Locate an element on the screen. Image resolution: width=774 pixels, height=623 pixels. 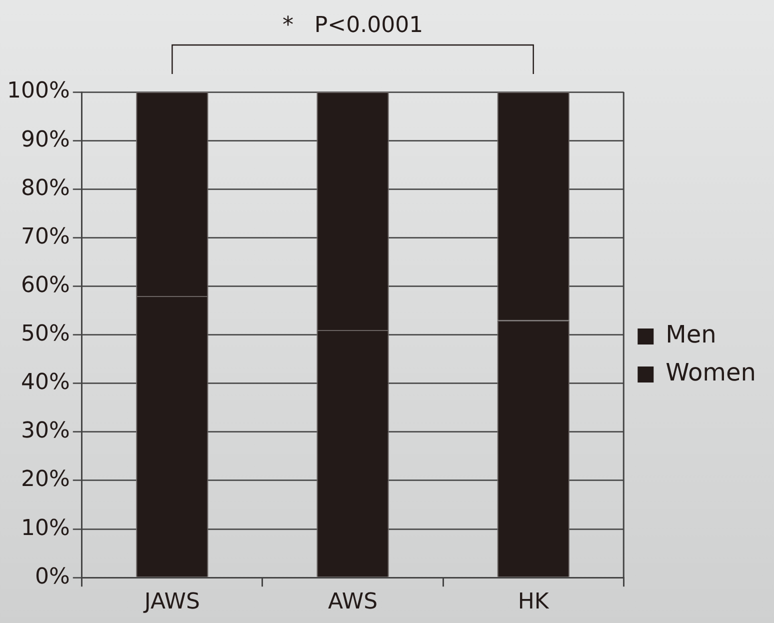
y-tick-label: 80% is located at coordinates (45, 188).